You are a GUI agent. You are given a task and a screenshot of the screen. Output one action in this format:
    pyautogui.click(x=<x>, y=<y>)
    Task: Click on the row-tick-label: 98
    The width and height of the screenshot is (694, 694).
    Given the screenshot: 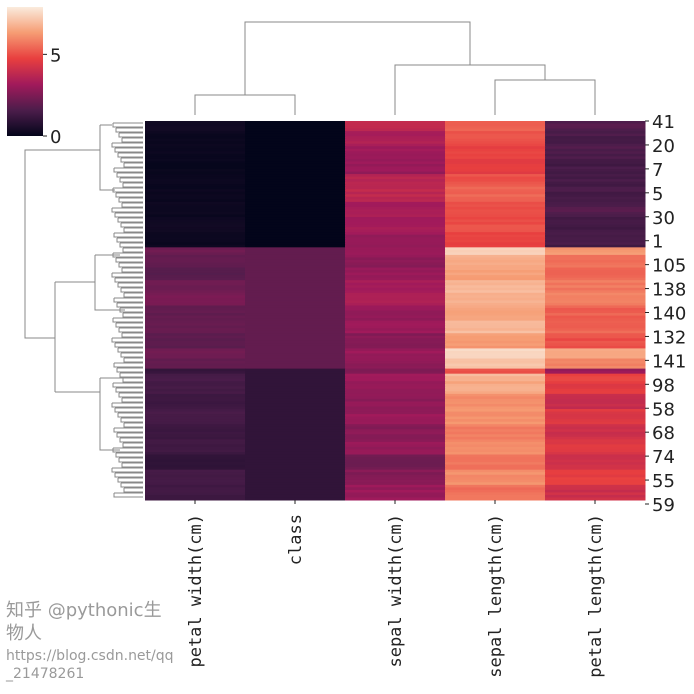 What is the action you would take?
    pyautogui.click(x=663, y=385)
    